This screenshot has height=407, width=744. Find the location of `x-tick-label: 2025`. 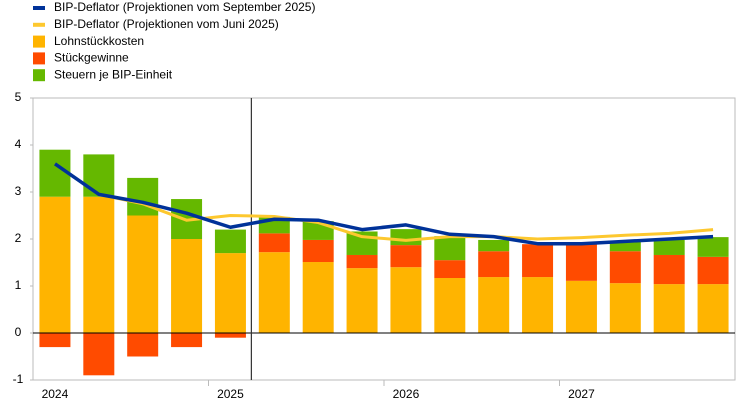

x-tick-label: 2025 is located at coordinates (230, 394).